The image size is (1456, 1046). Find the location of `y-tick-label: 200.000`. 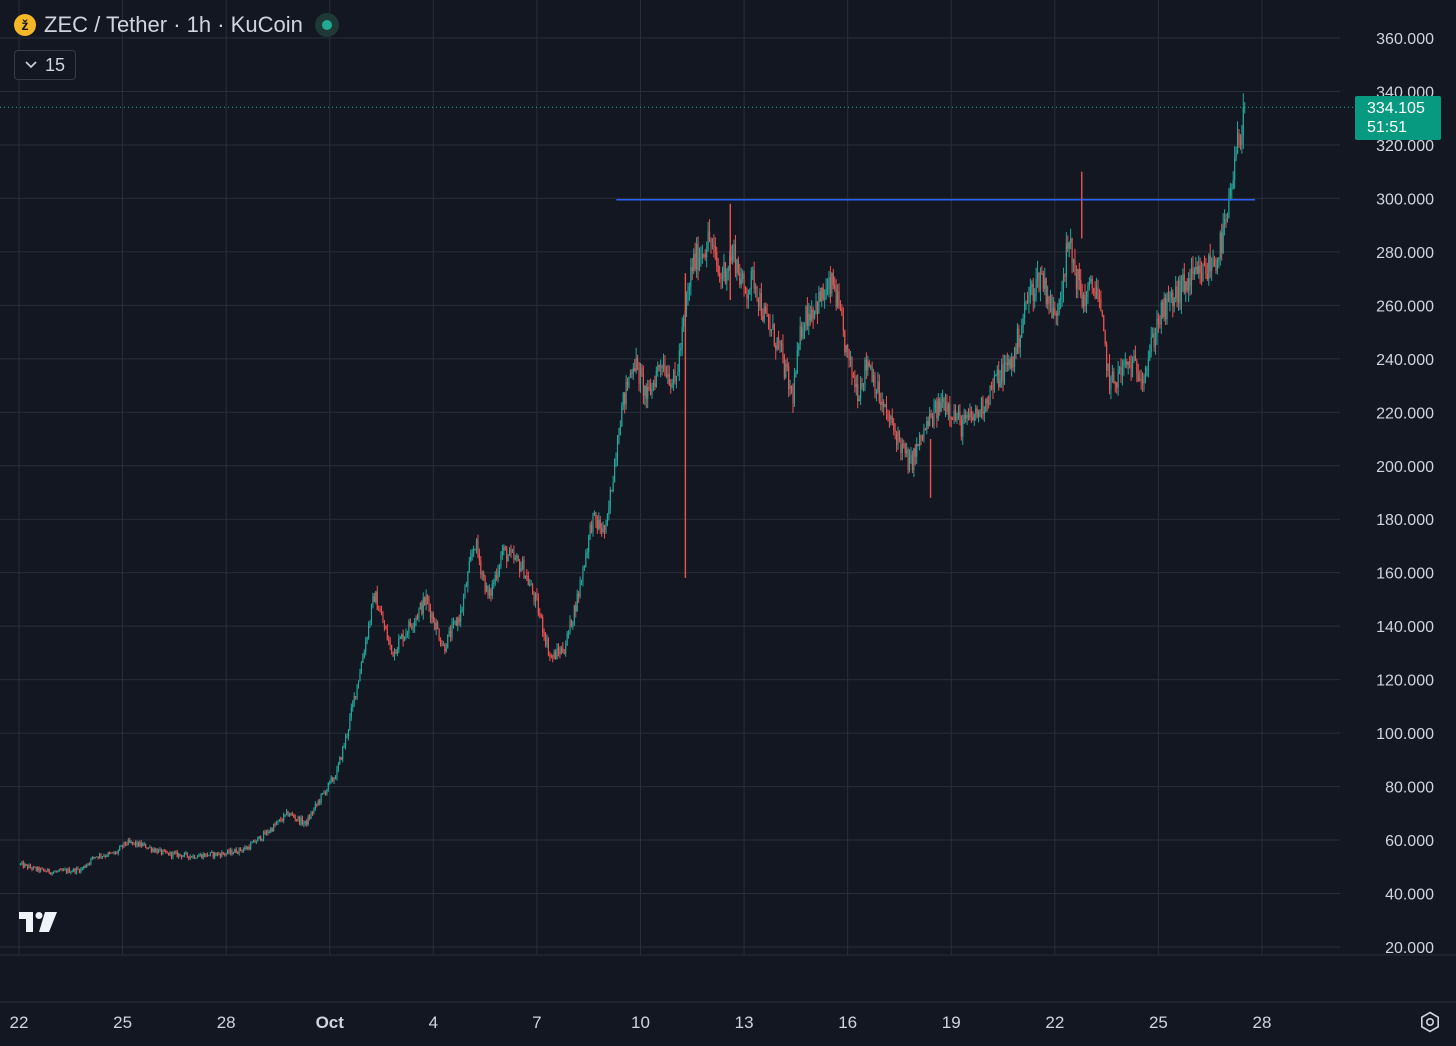

y-tick-label: 200.000 is located at coordinates (1405, 467).